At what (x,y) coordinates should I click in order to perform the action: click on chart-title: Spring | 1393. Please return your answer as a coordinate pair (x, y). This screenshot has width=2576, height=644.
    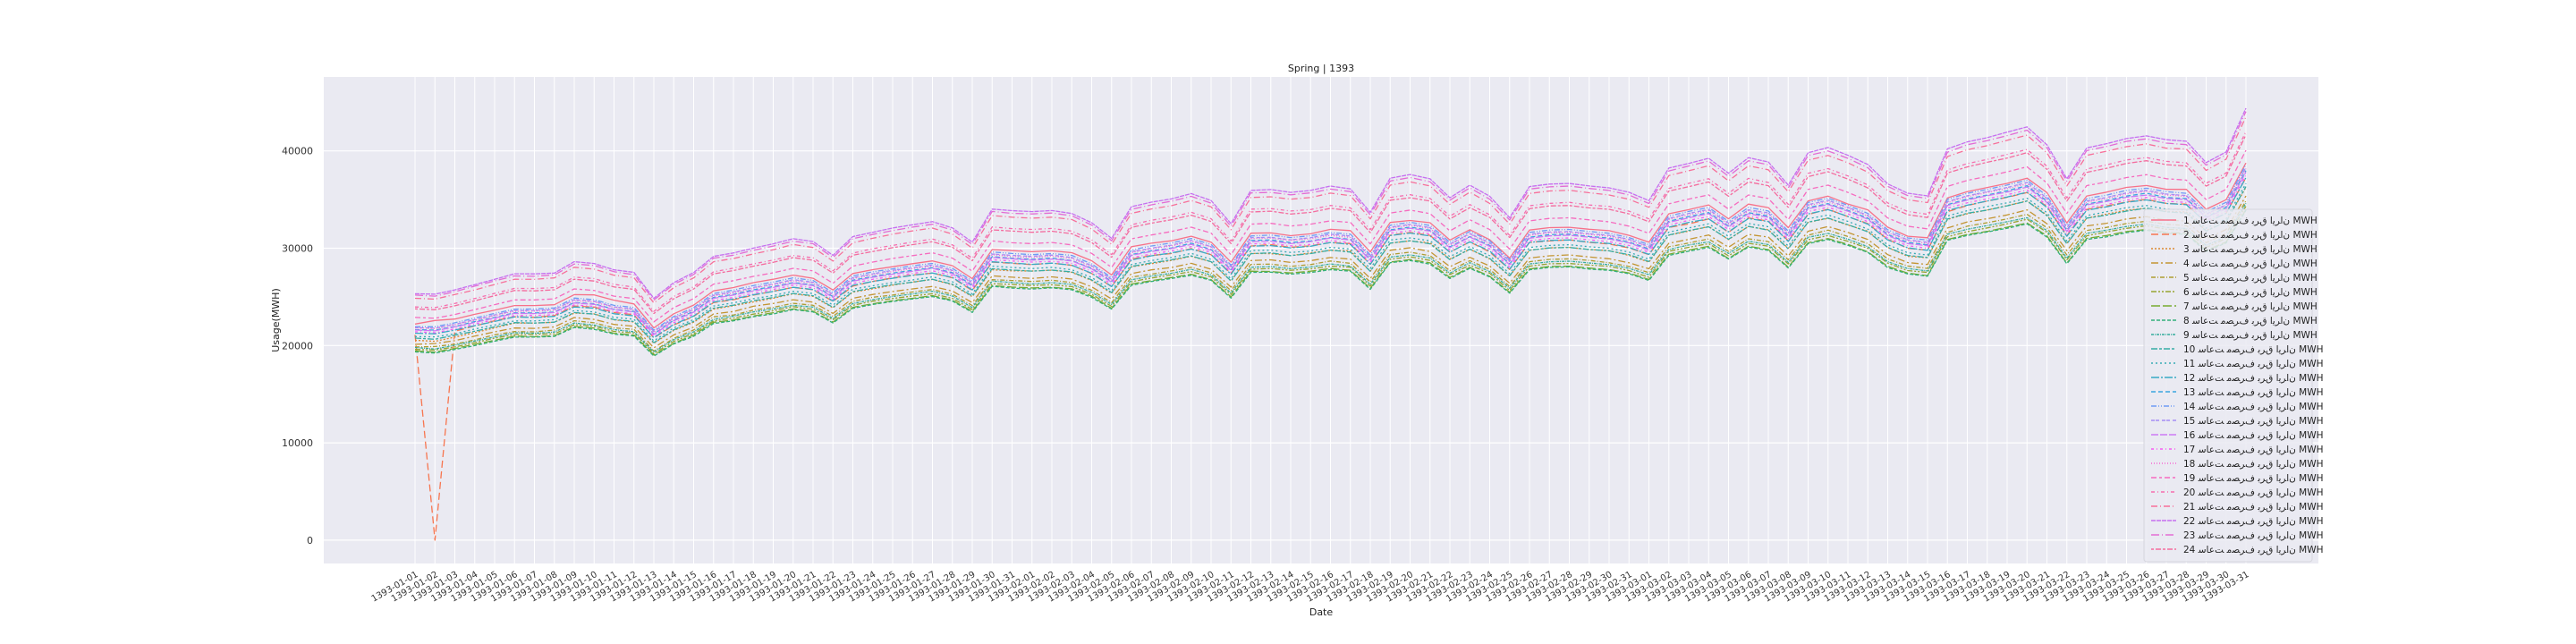
    Looking at the image, I should click on (1321, 68).